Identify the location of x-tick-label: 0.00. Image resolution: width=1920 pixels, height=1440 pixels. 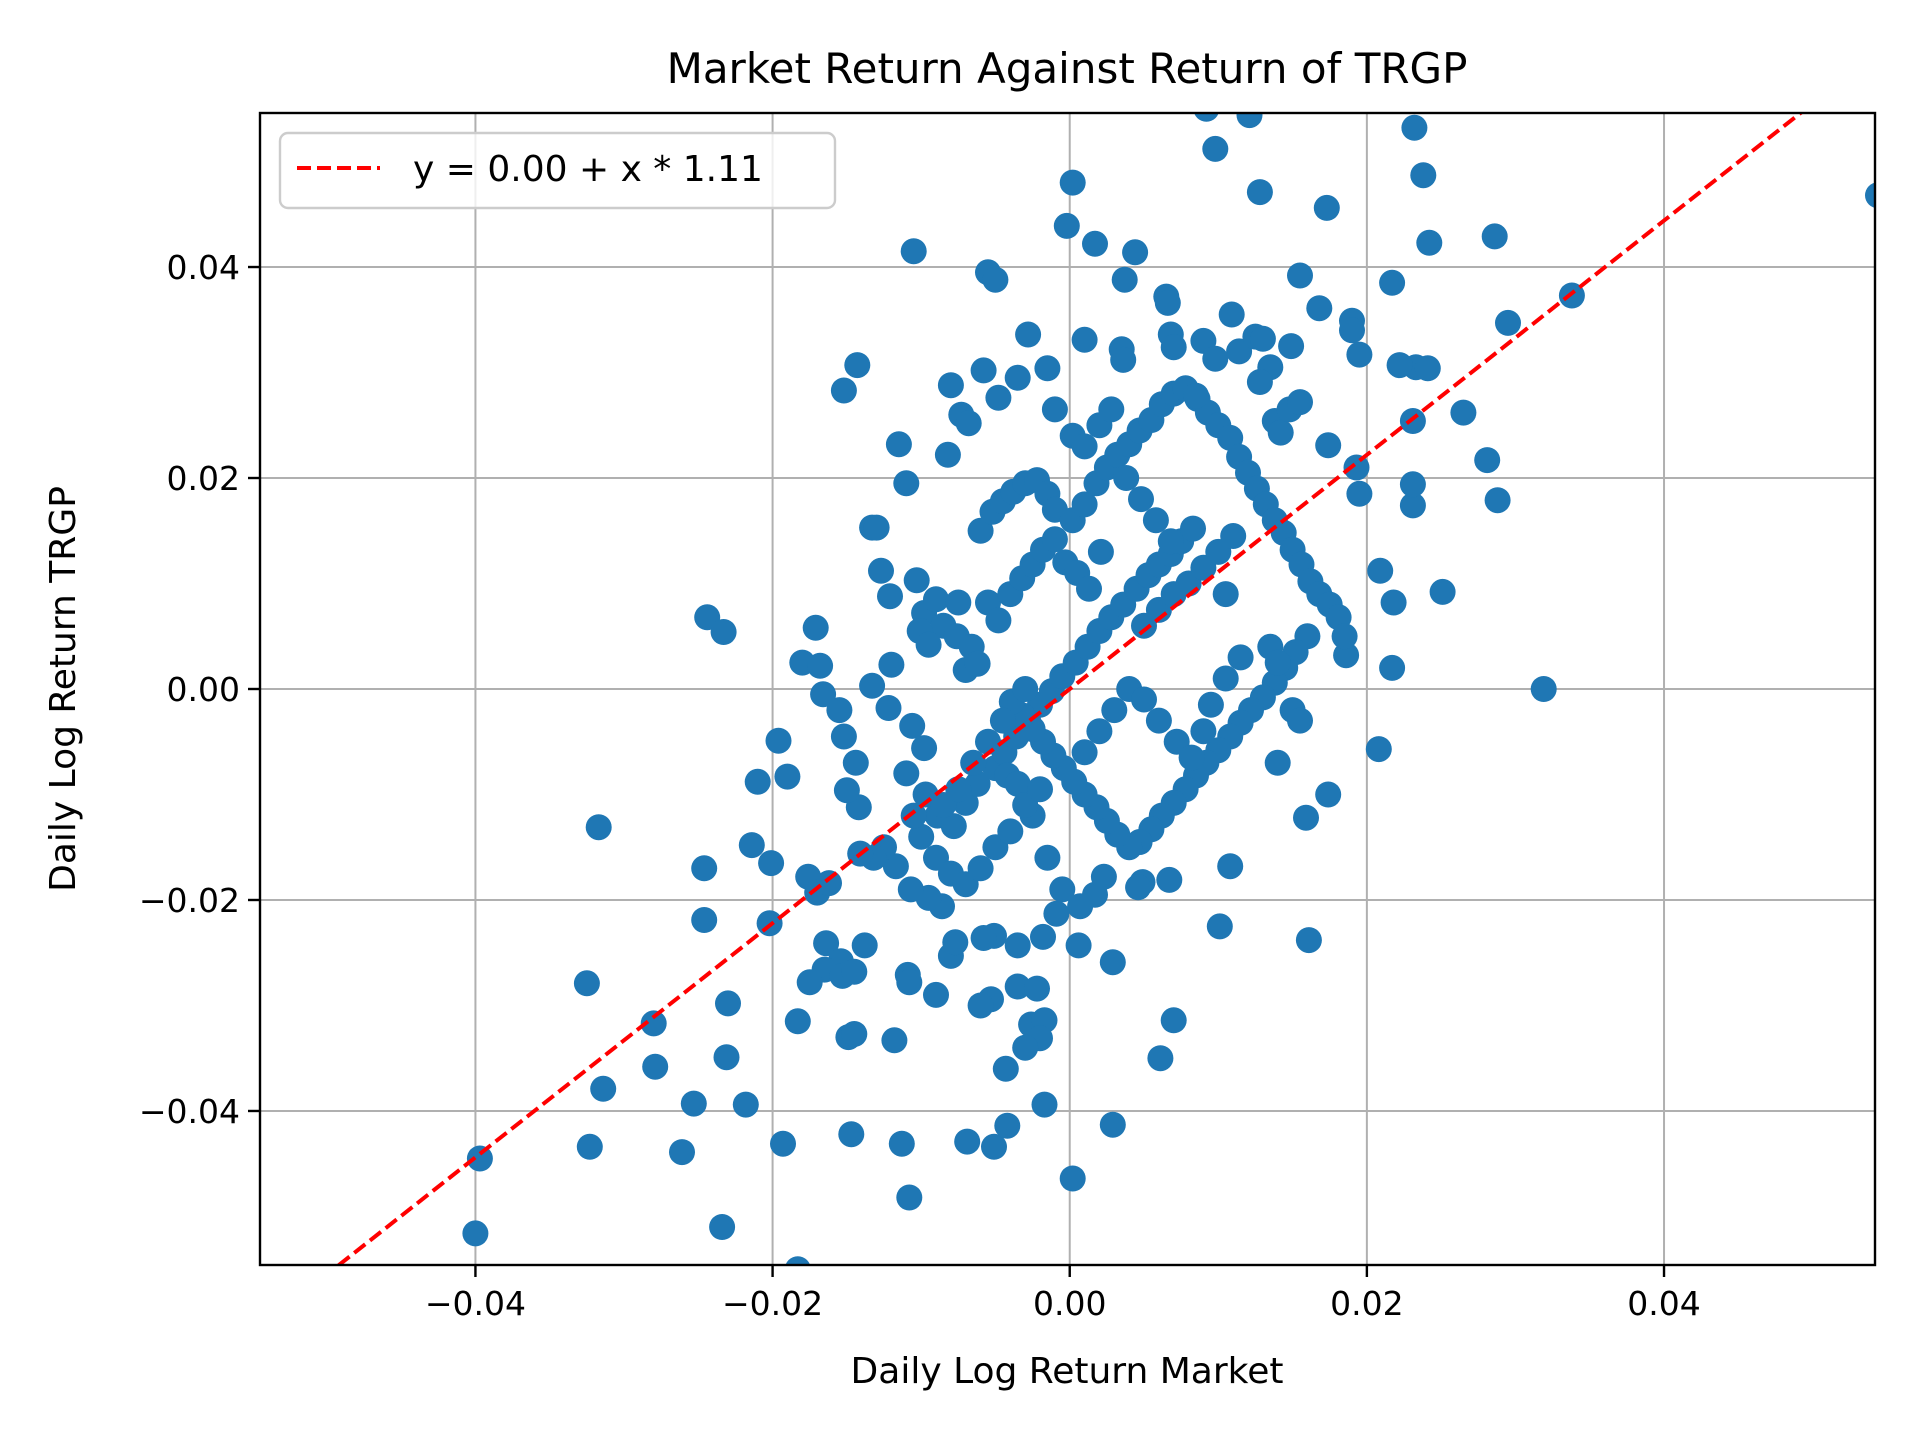
(1069, 1303).